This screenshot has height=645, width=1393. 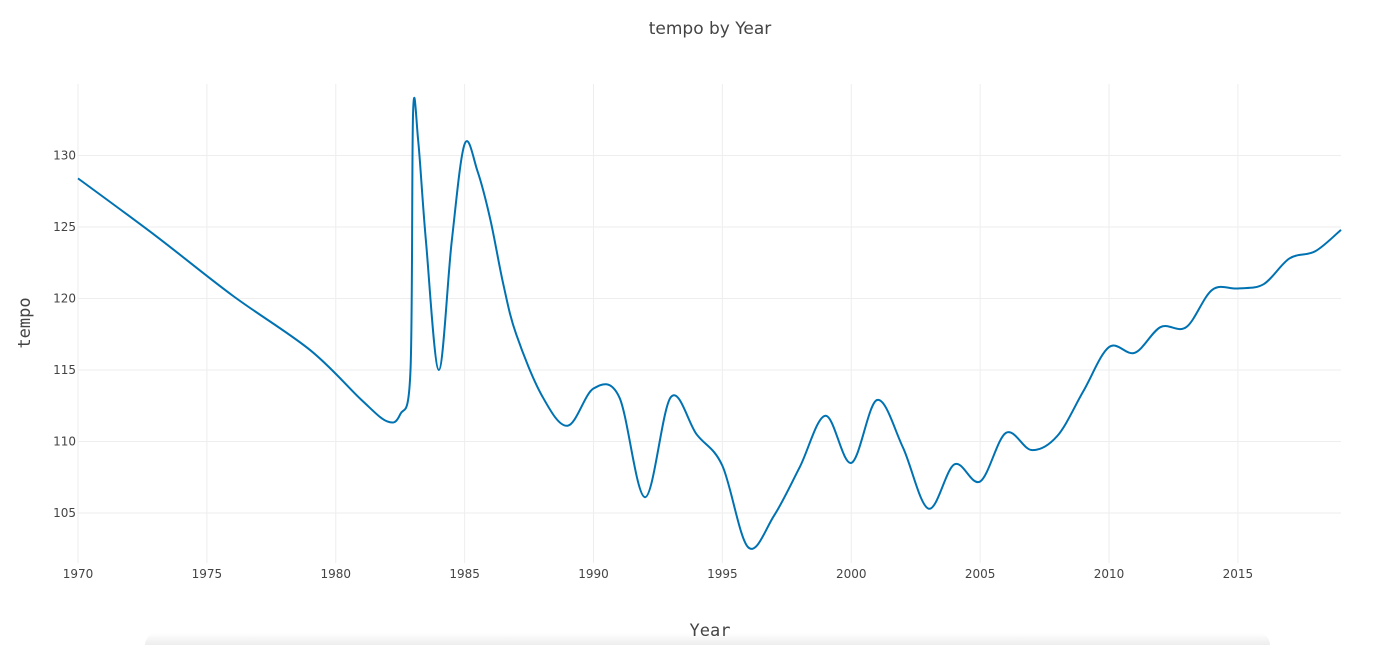 What do you see at coordinates (1109, 574) in the screenshot?
I see `x-tick-label: 2010` at bounding box center [1109, 574].